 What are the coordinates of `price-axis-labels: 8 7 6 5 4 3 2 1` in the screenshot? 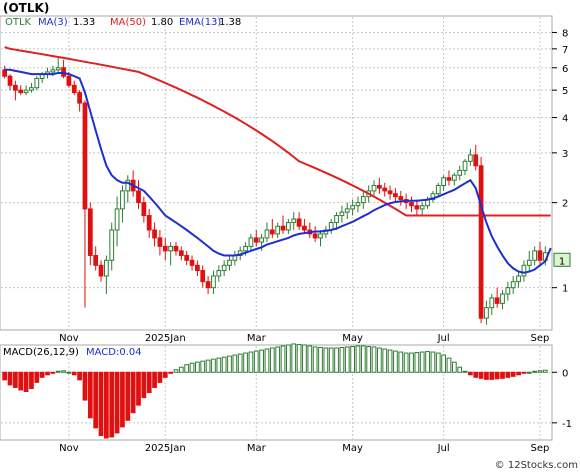 It's located at (560, 161).